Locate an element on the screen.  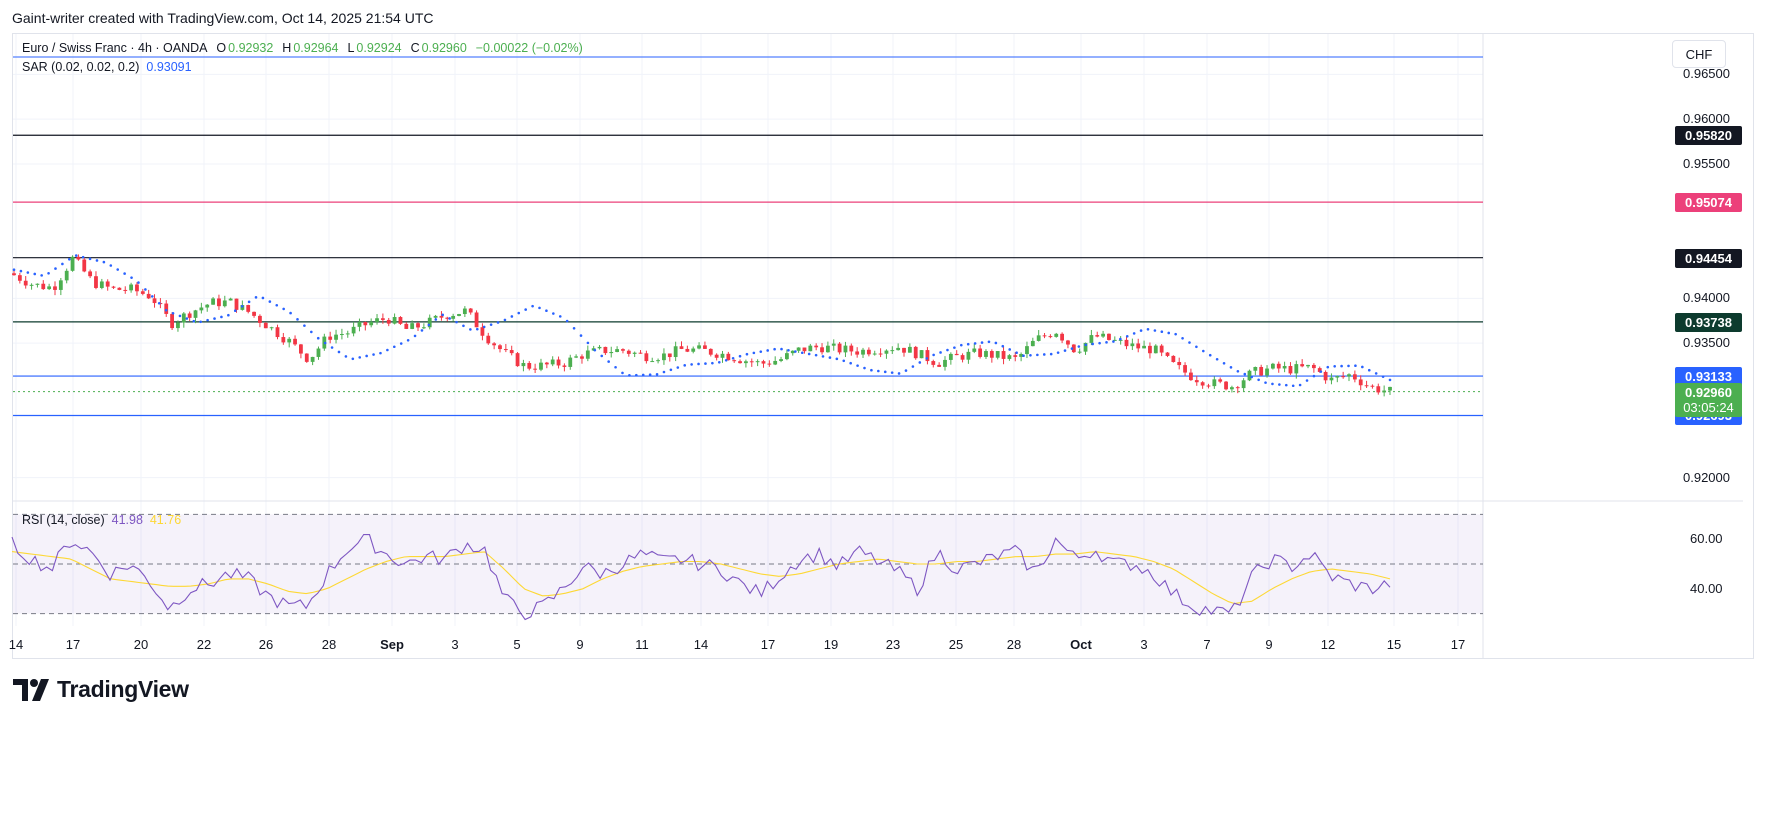
currency-selector: CHF is located at coordinates (1699, 54).